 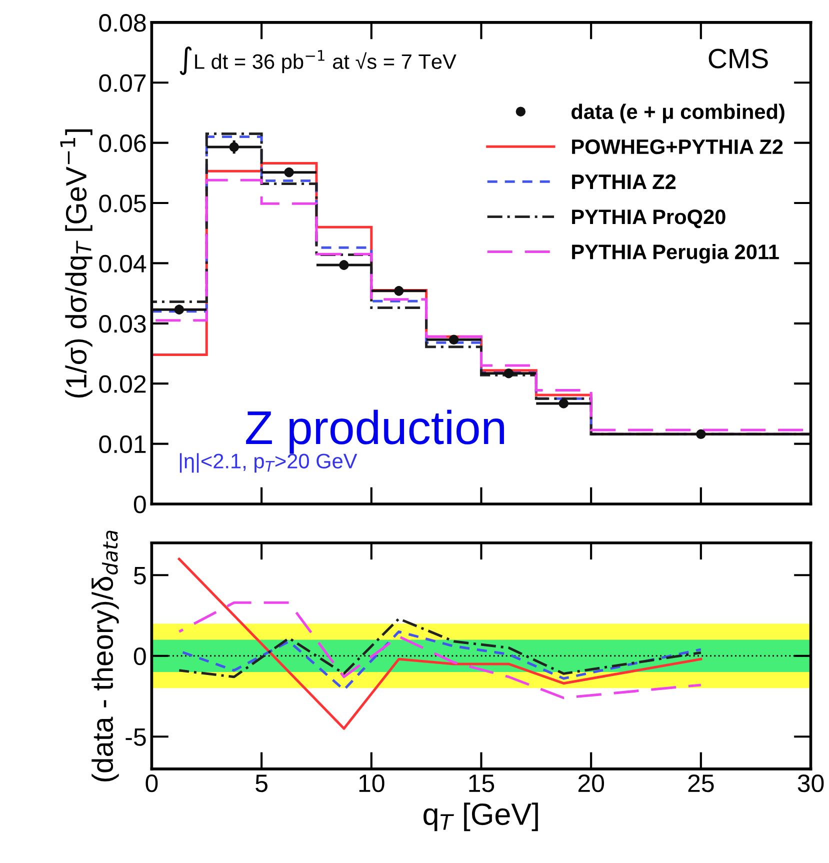 I want to click on y-axis-title: (1/σ) dσ/dq$_{T}$ [GeV$^{−1}$], so click(x=76, y=263).